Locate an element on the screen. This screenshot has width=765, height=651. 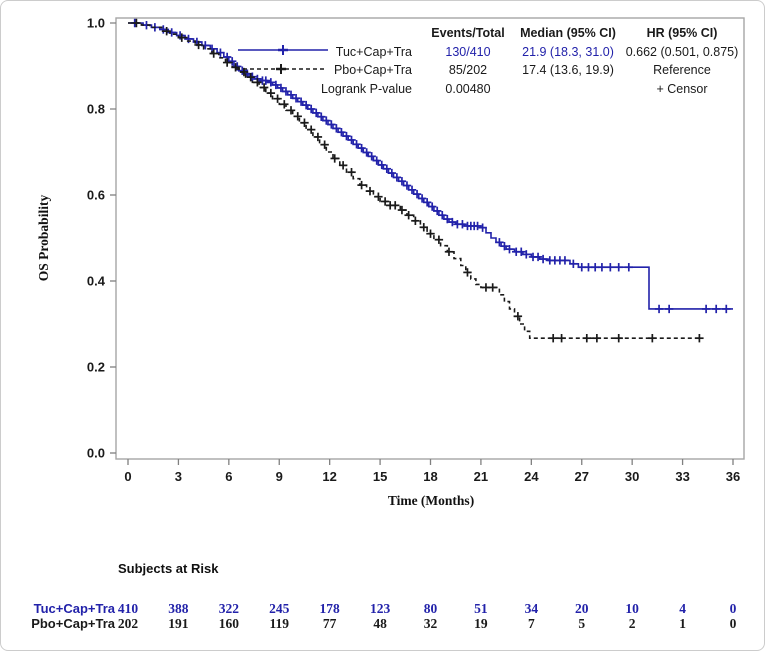
svg-text: 0.0 is located at coordinates (96, 453).